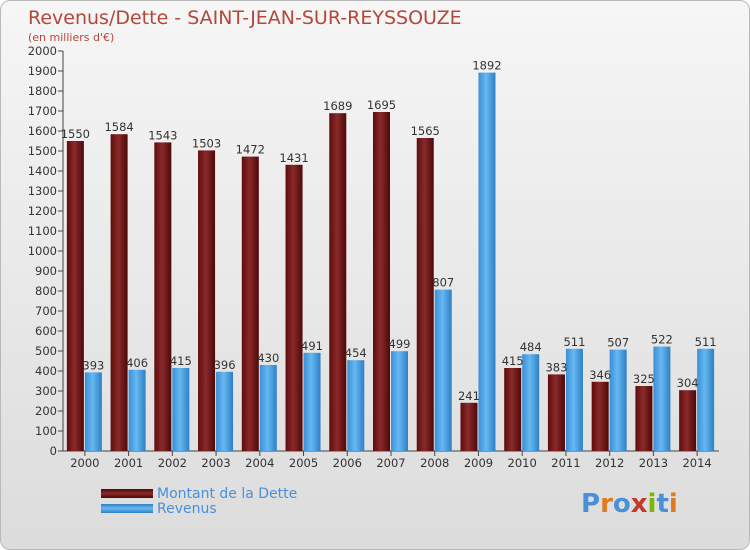 The image size is (750, 550). Describe the element at coordinates (434, 463) in the screenshot. I see `x-tick-label: 2008` at that location.